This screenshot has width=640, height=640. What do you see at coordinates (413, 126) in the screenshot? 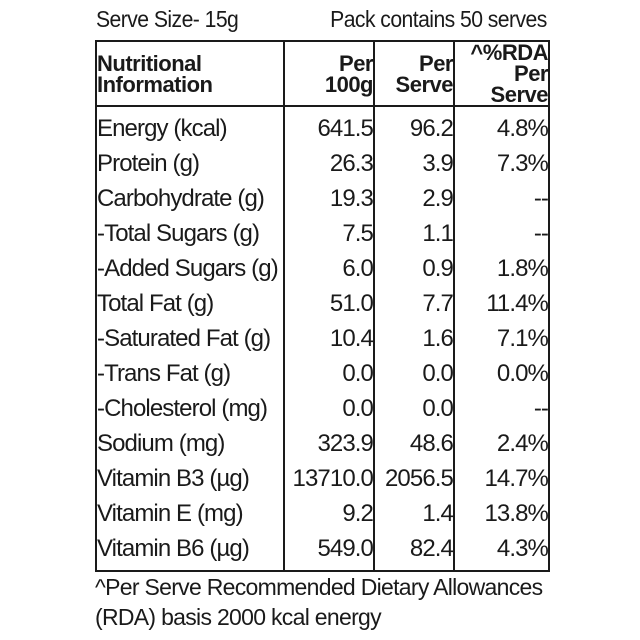
I see `value-per-serve: 96.2` at bounding box center [413, 126].